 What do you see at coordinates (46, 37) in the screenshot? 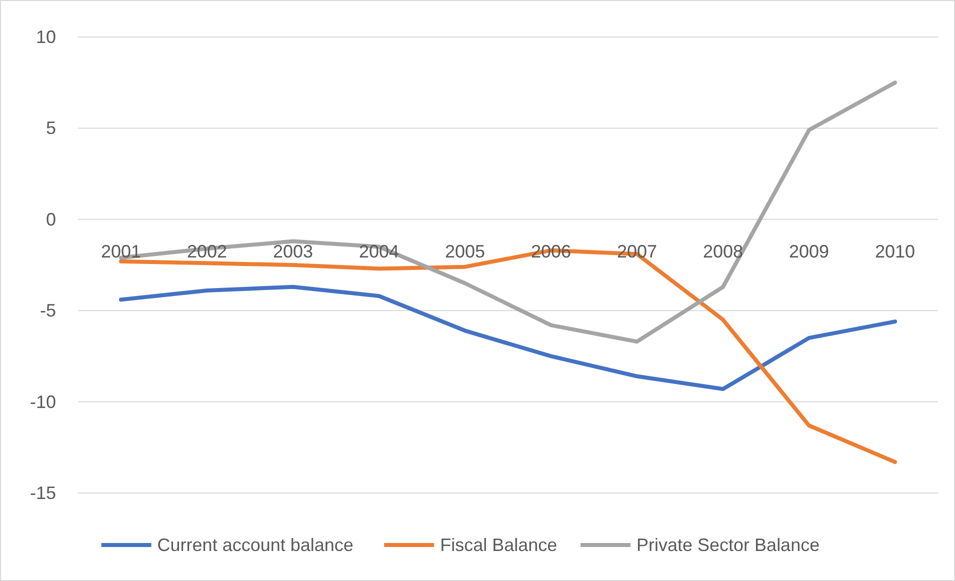
I see `y-tick-label: 10` at bounding box center [46, 37].